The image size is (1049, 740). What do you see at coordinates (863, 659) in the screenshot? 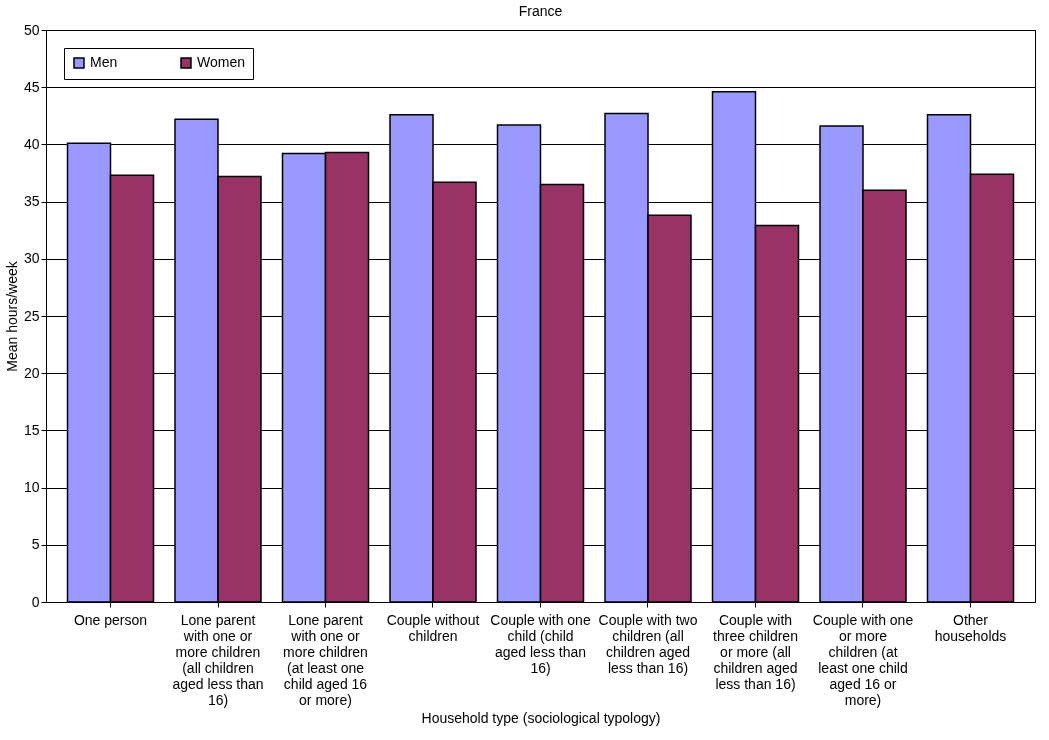
I see `x-tick-label: Couple with one or more children (at least one child aged 16 or more)` at bounding box center [863, 659].